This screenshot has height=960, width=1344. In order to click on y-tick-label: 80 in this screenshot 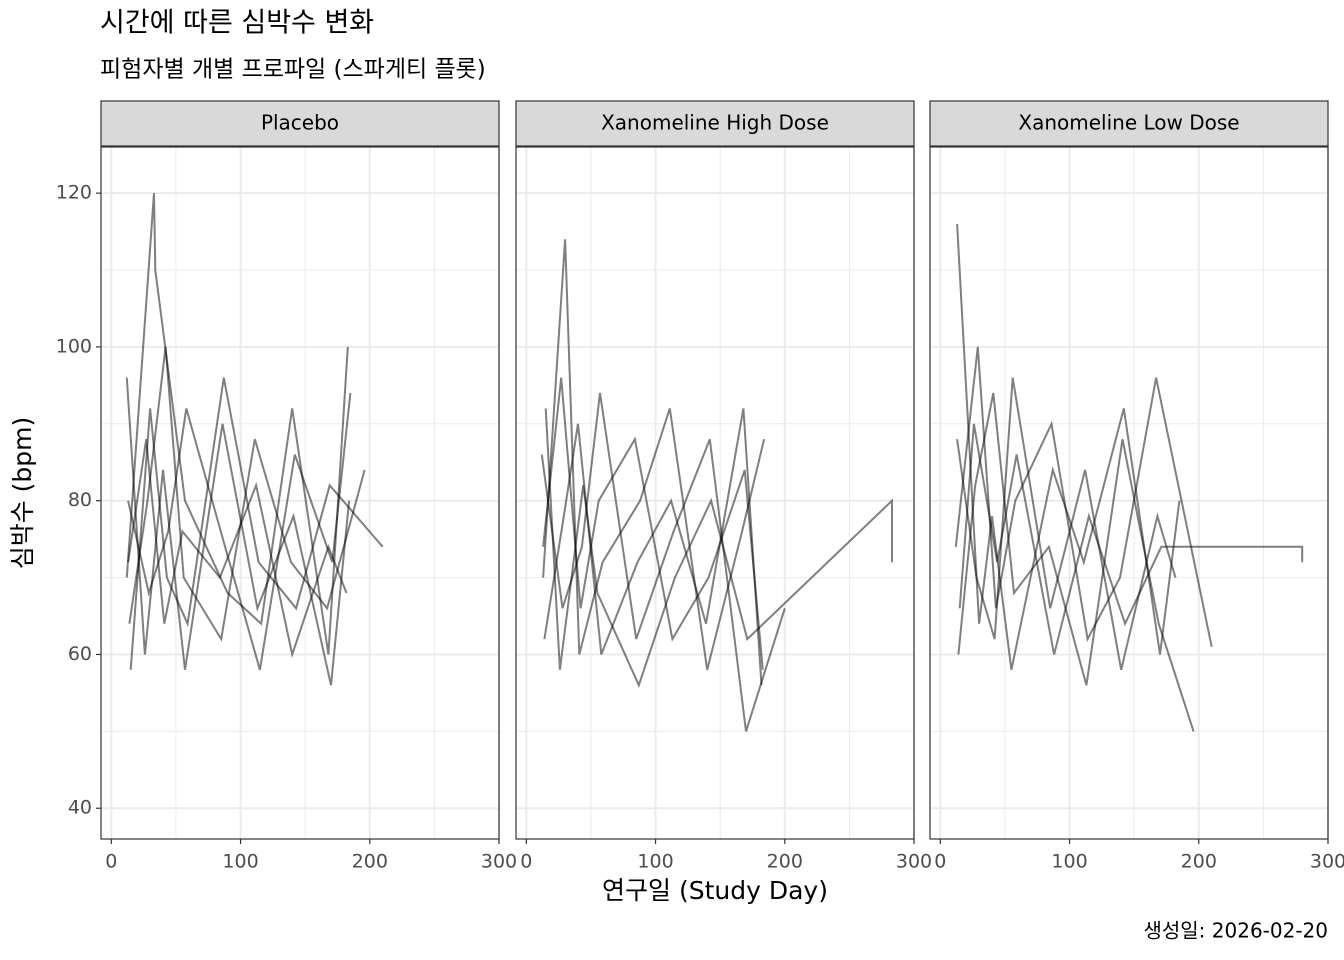, I will do `click(80, 500)`.